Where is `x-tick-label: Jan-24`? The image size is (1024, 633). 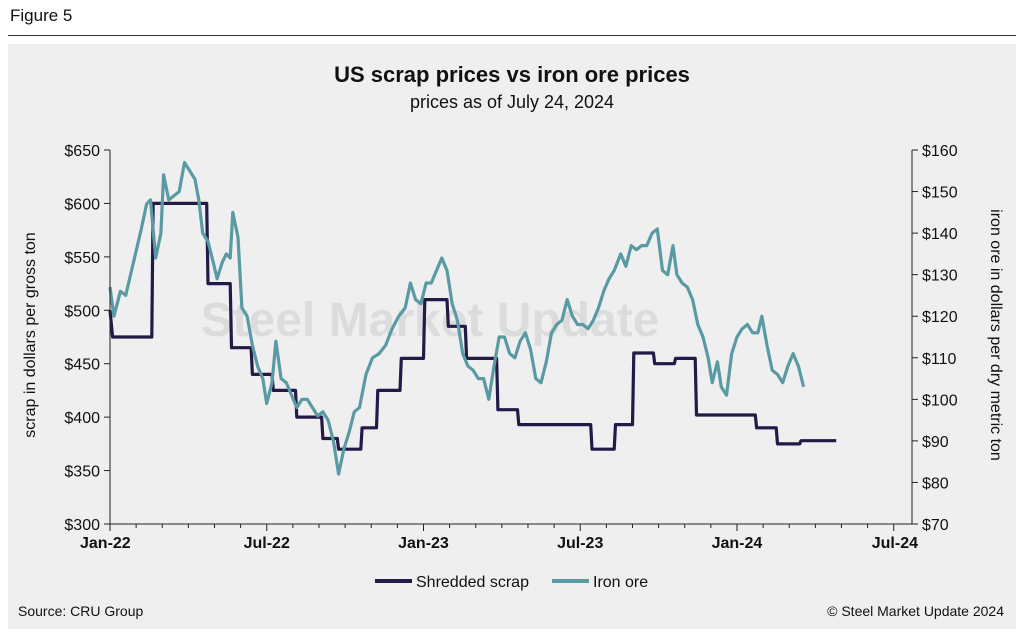
x-tick-label: Jan-24 is located at coordinates (737, 543).